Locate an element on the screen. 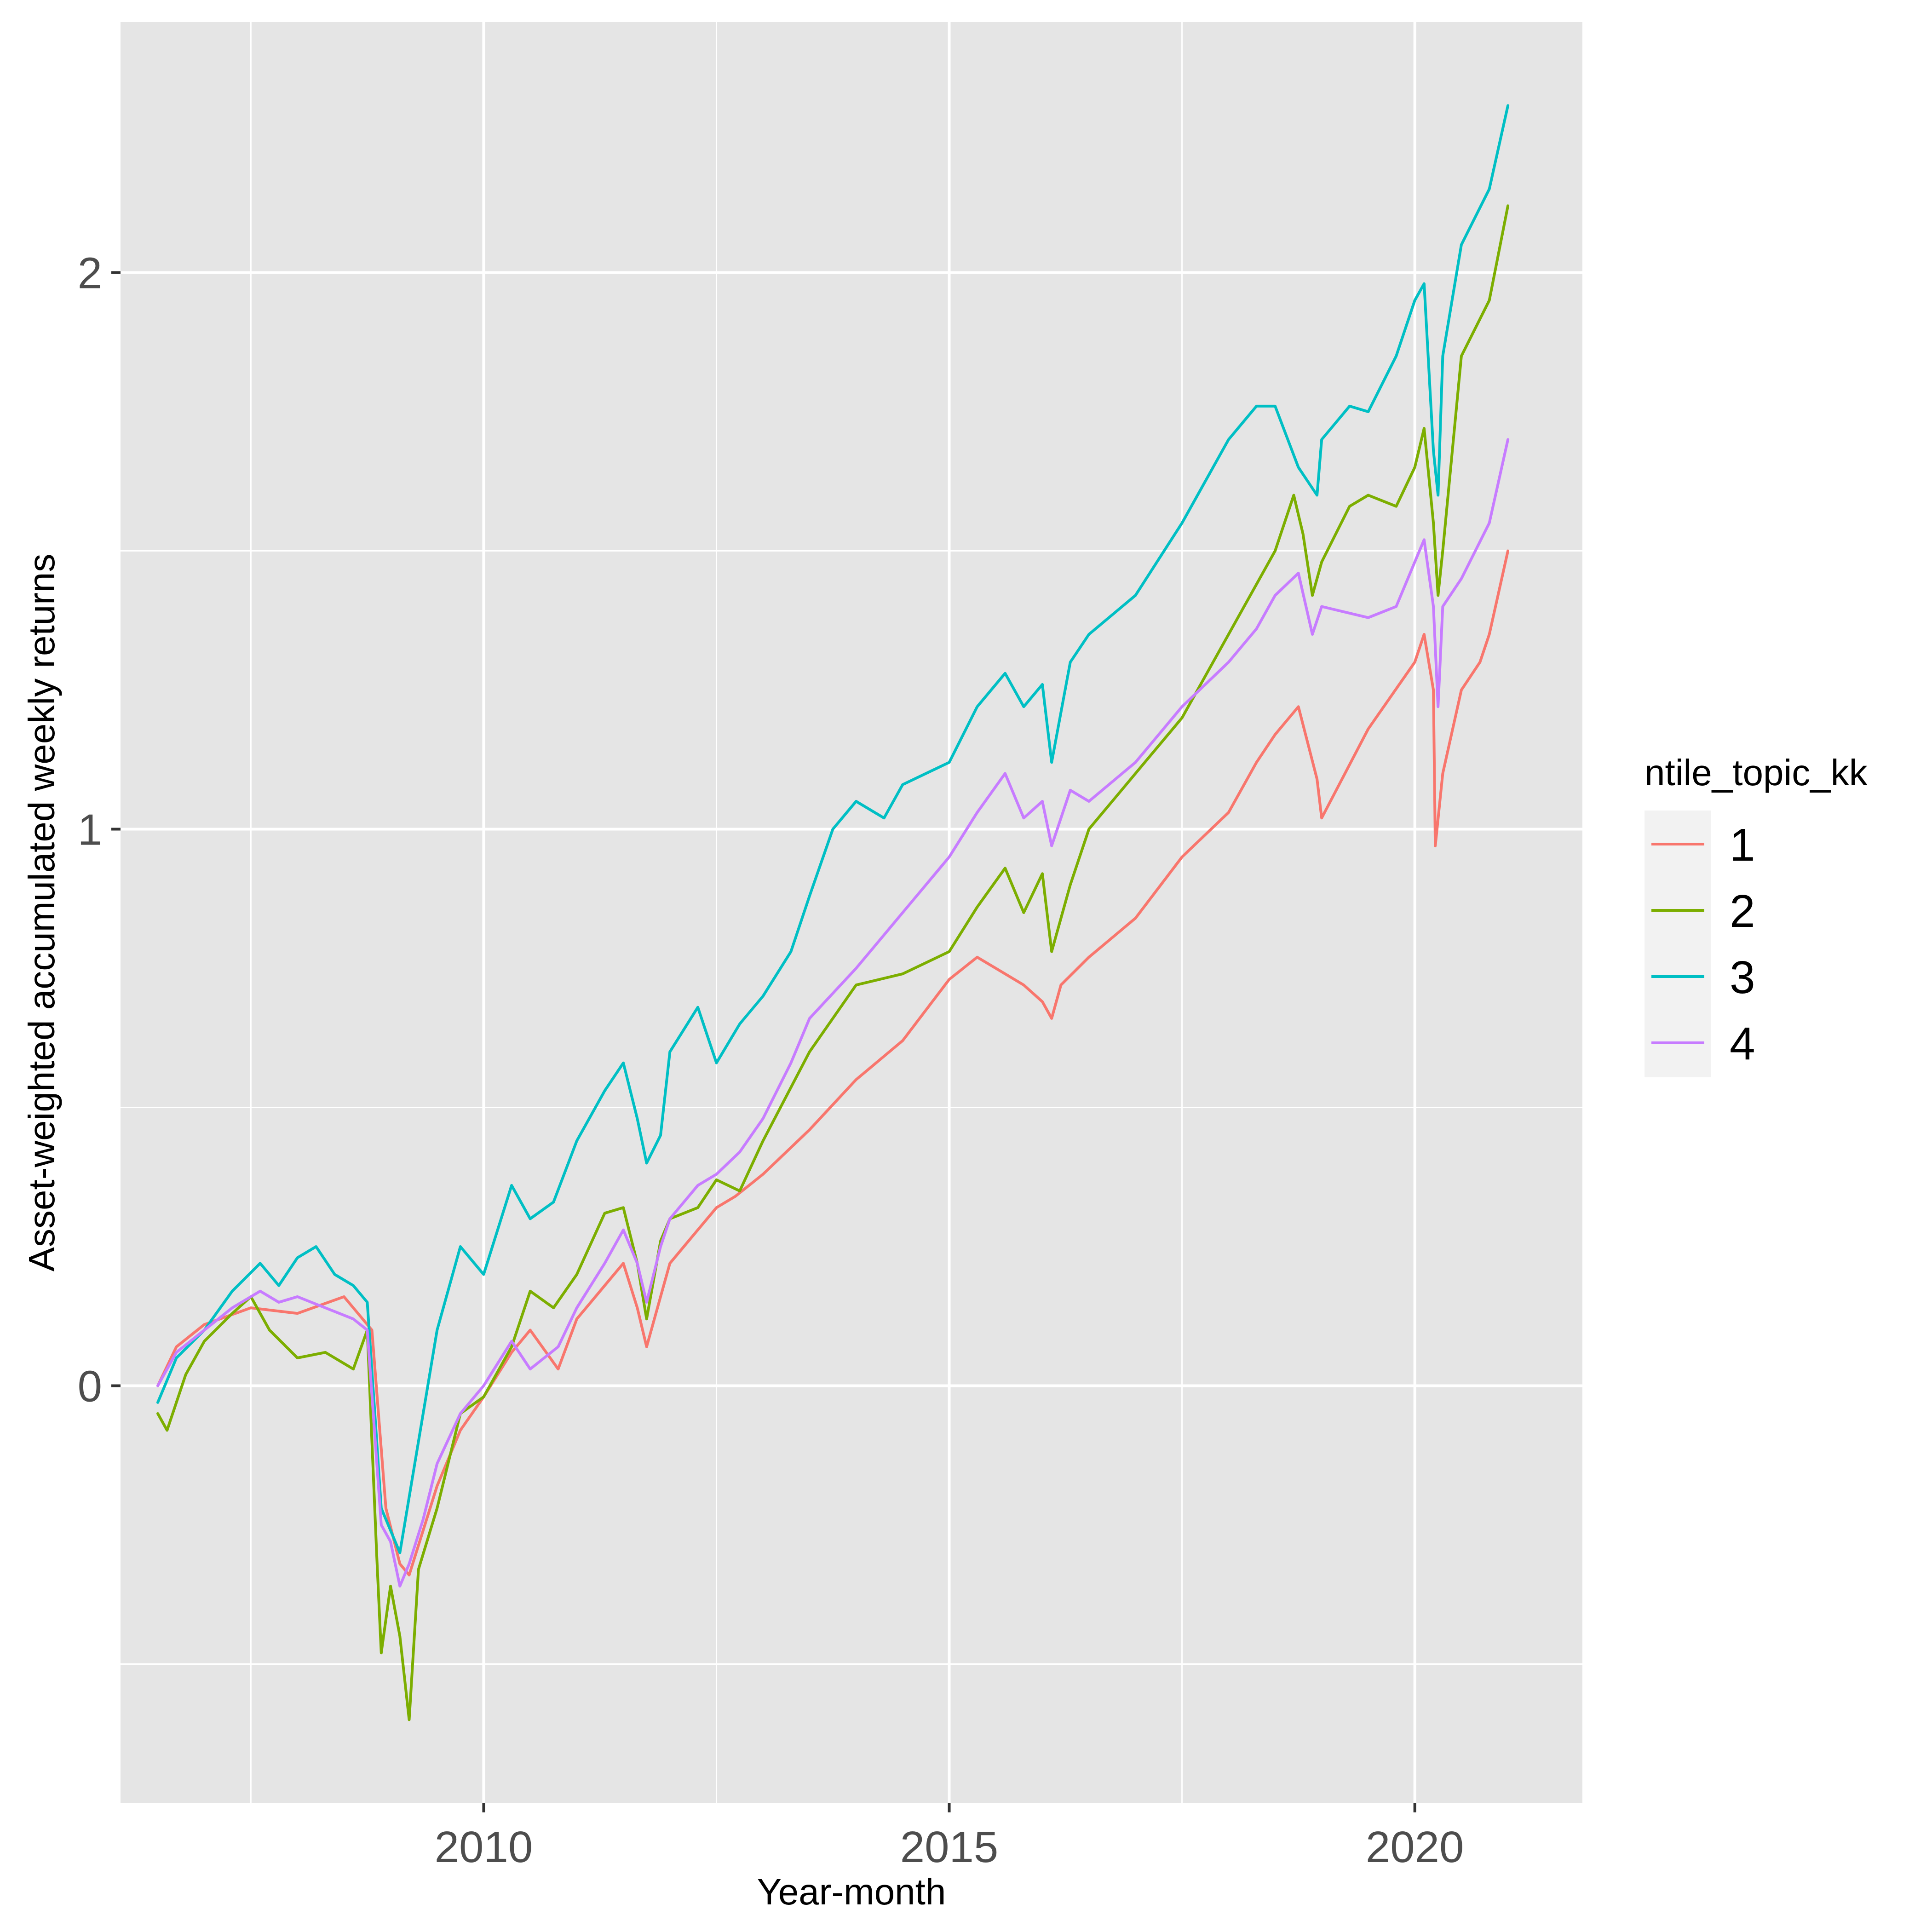 This screenshot has width=1932, height=1932. legend-label-2: 2 is located at coordinates (1742, 911).